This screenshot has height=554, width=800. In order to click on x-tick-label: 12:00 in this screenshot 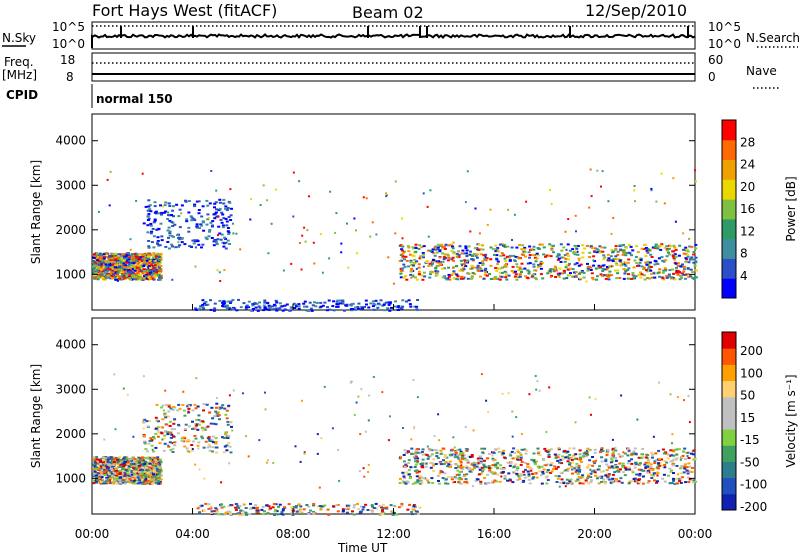, I will do `click(393, 534)`.